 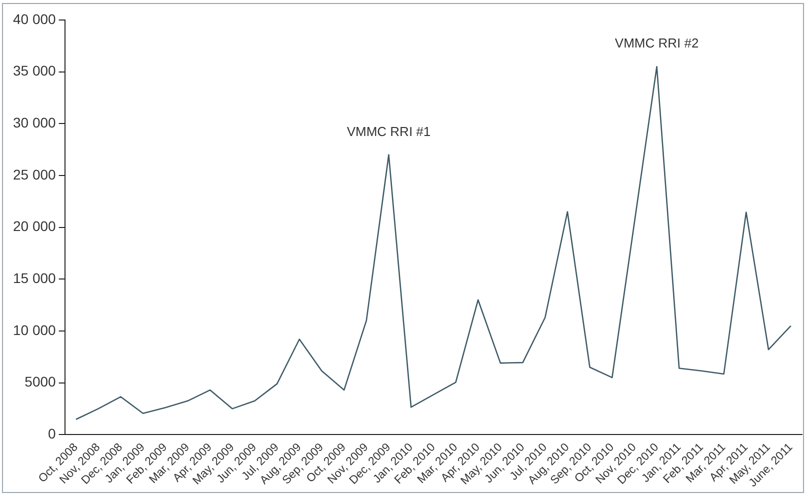 What do you see at coordinates (34, 226) in the screenshot?
I see `y-tick-label: 20 000` at bounding box center [34, 226].